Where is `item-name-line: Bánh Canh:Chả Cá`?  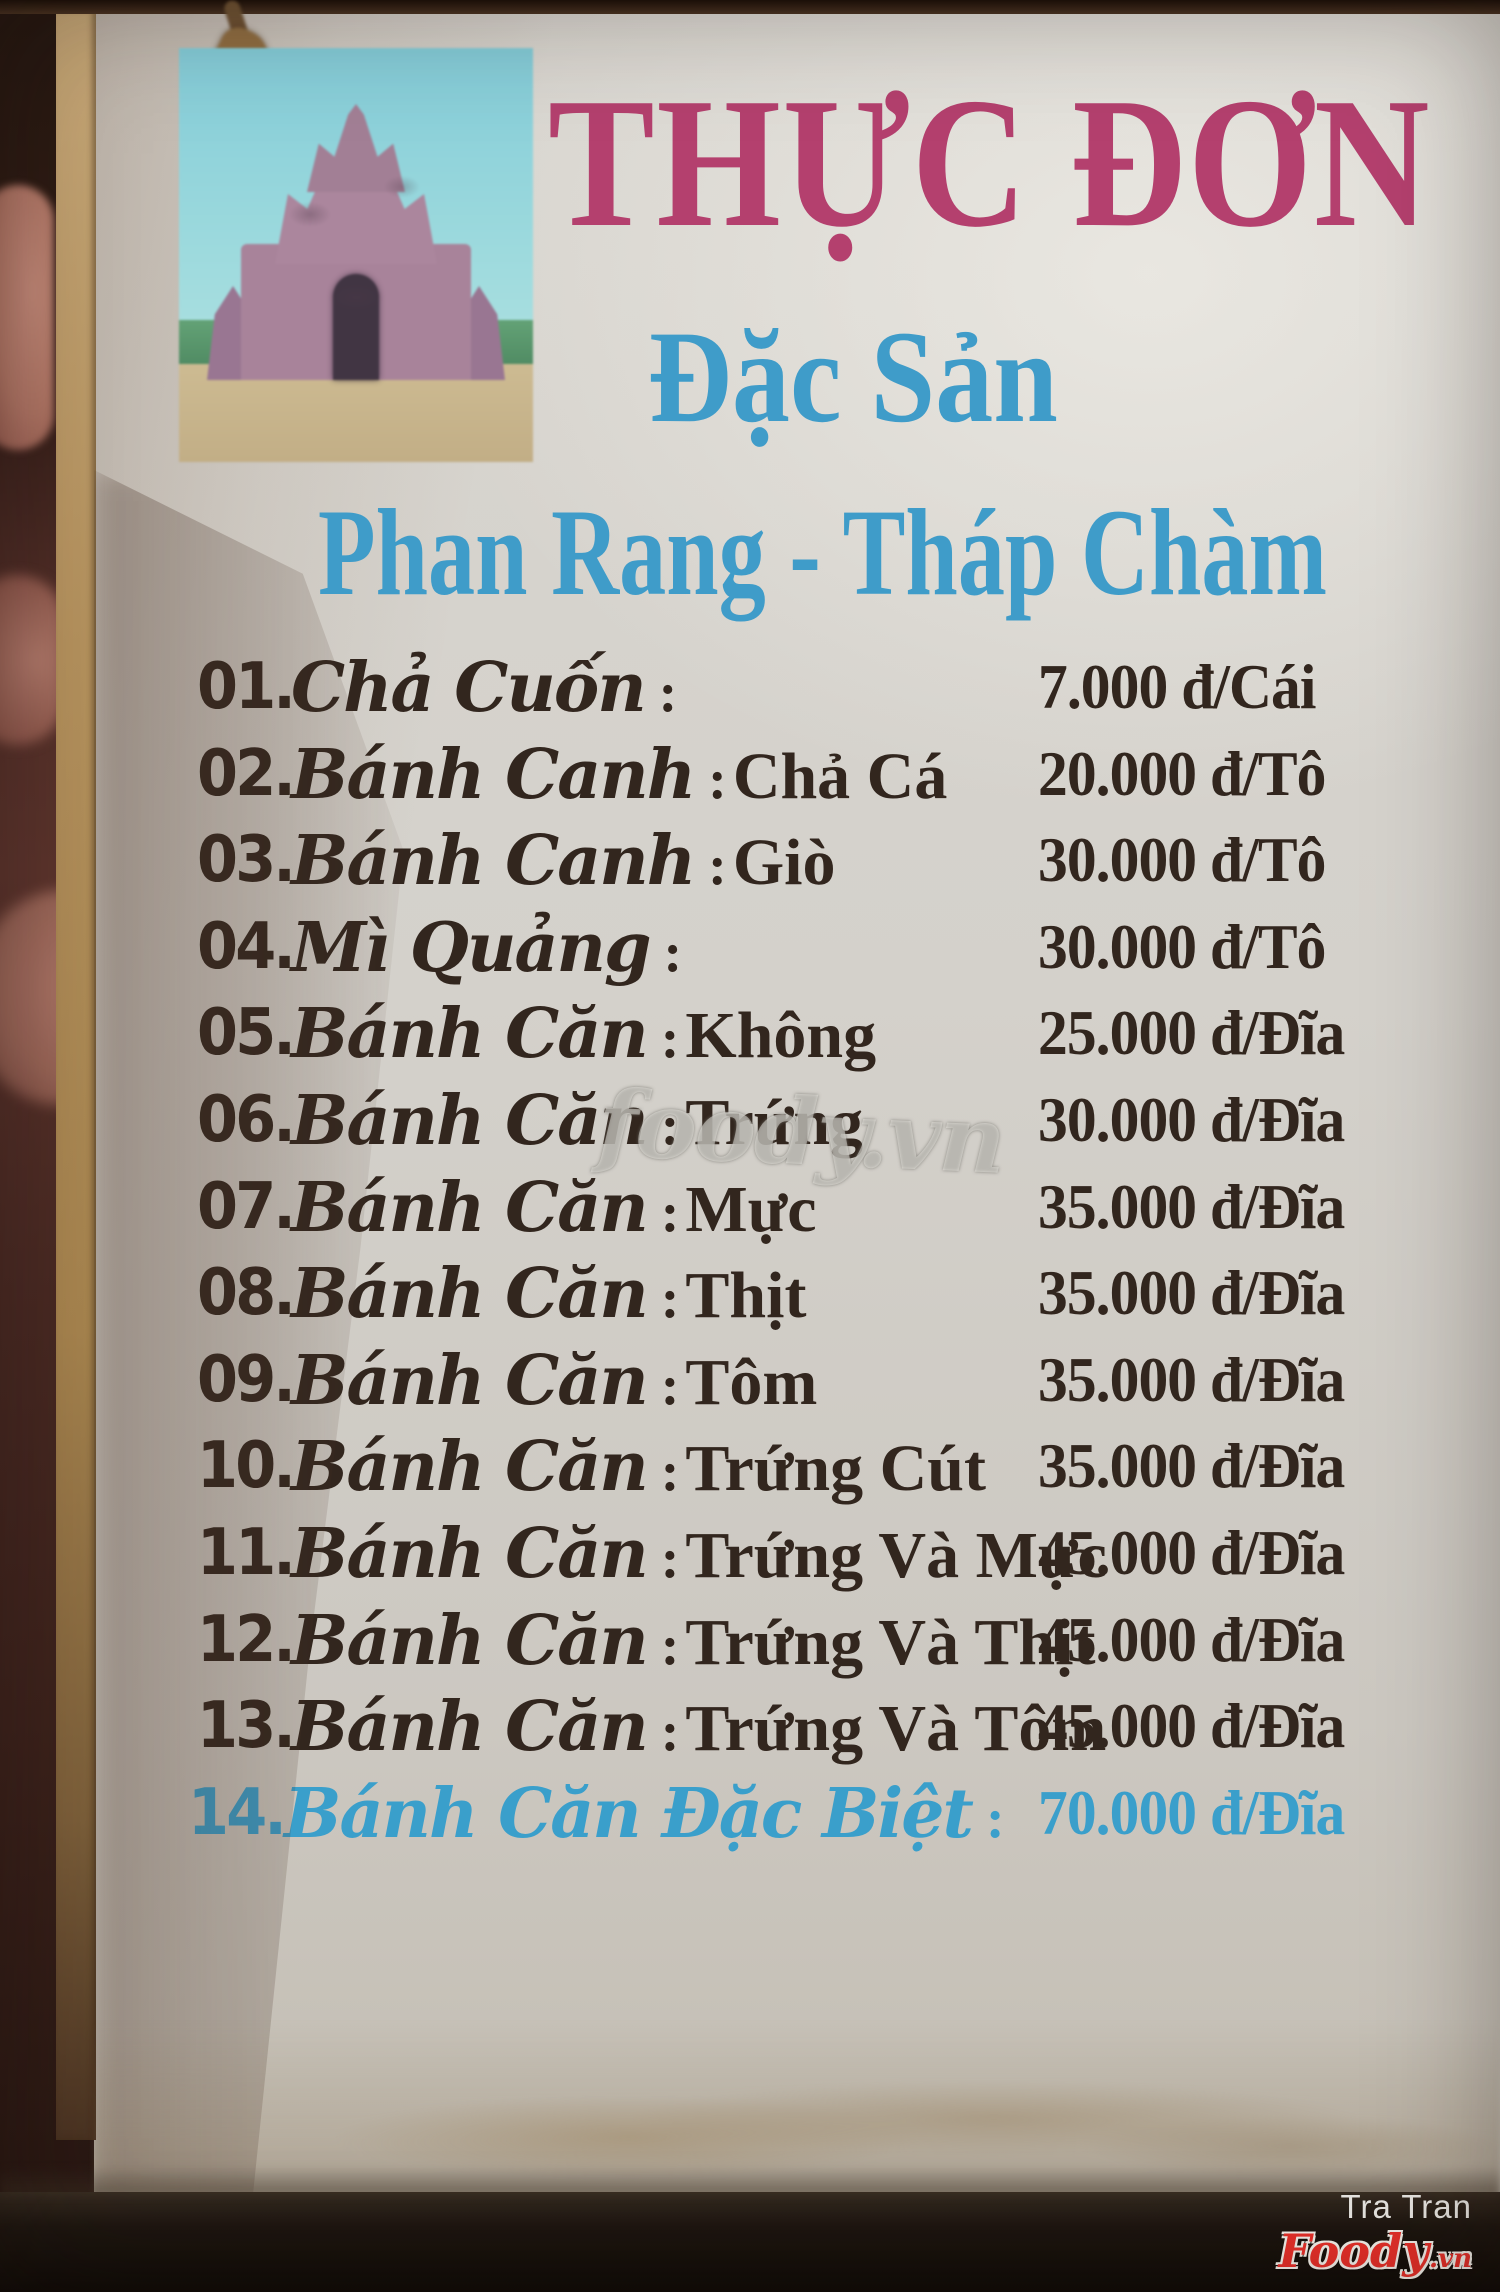 item-name-line: Bánh Canh:Chả Cá is located at coordinates (619, 775).